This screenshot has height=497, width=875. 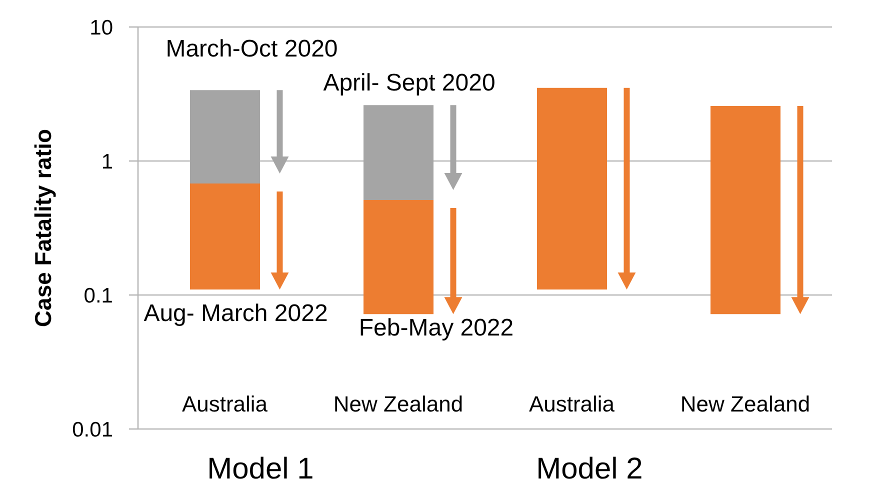 I want to click on y-tick-label: 1, so click(x=107, y=162).